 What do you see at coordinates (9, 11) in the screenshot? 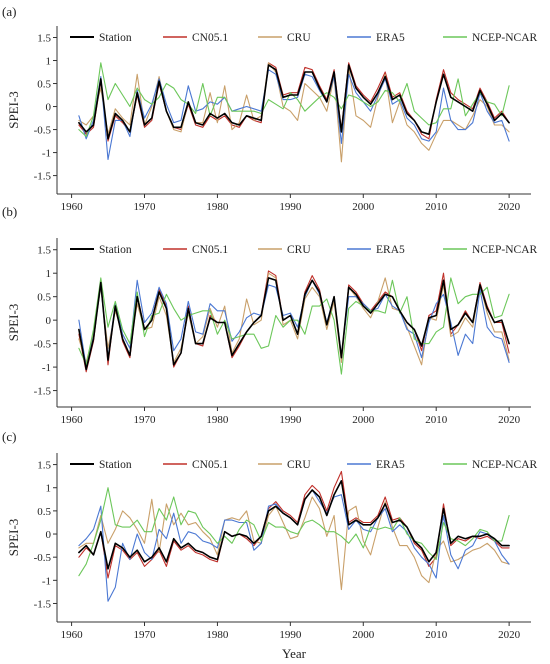
I see `panel-label: (a)` at bounding box center [9, 11].